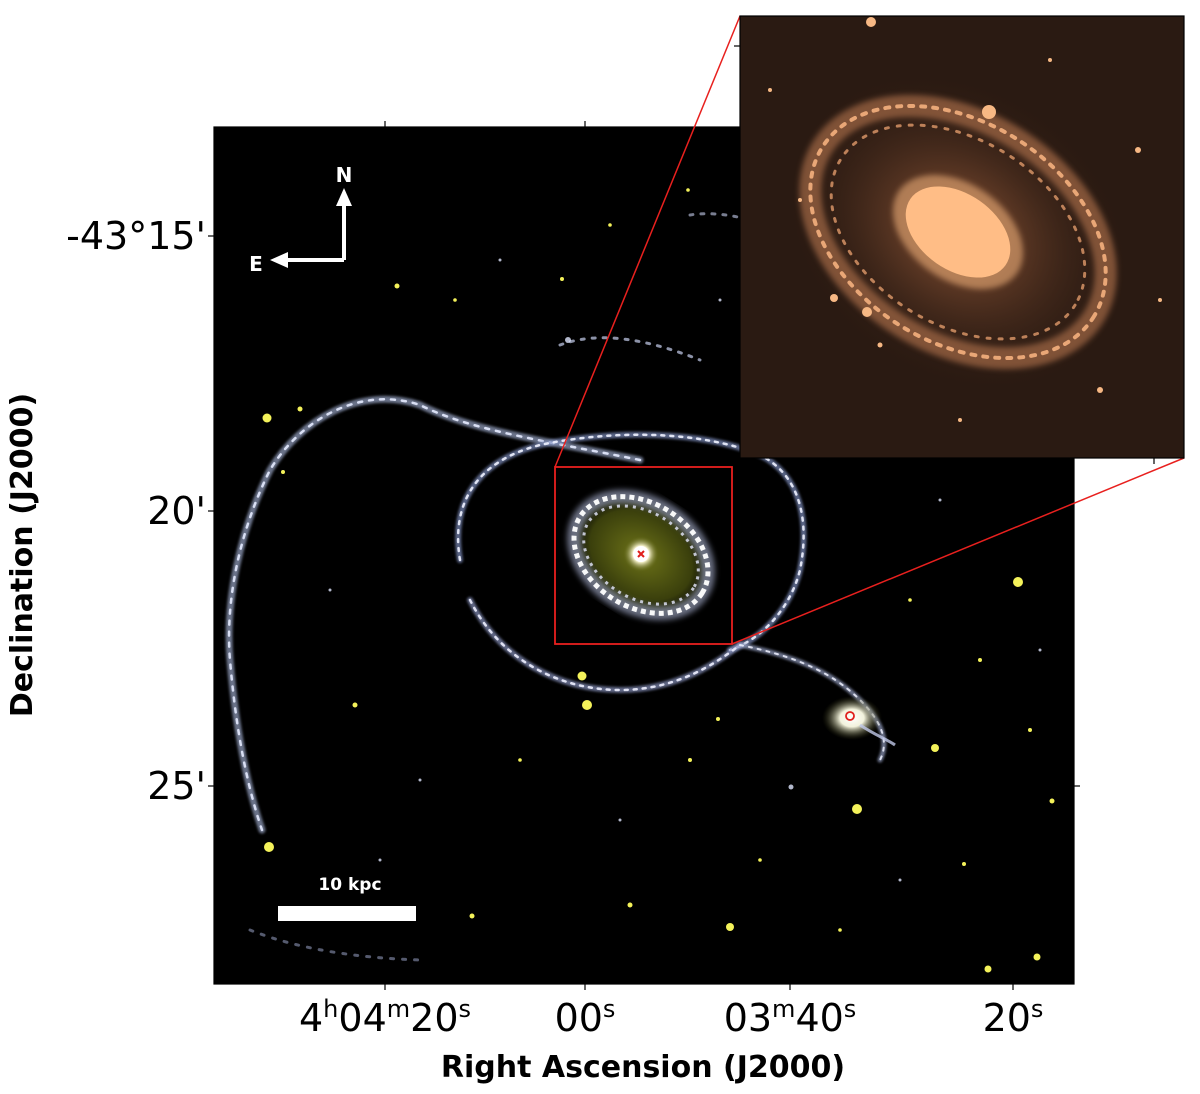  What do you see at coordinates (176, 786) in the screenshot?
I see `y-tick-label: 25'` at bounding box center [176, 786].